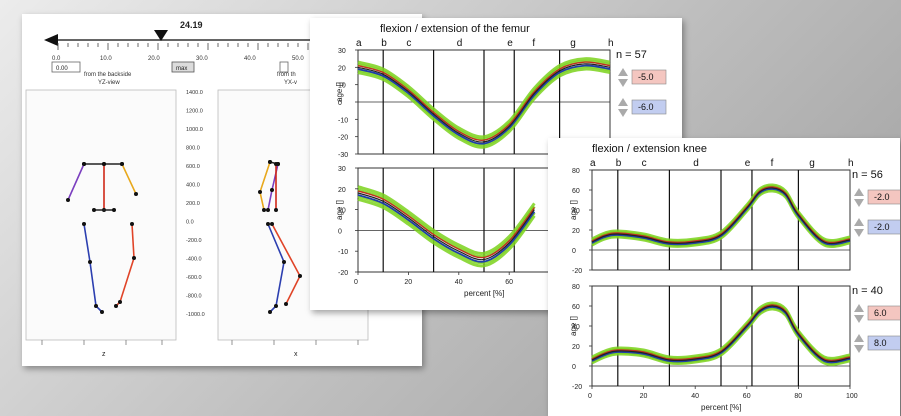 The image size is (901, 416). I want to click on offset-value: 8.0, so click(880, 343).